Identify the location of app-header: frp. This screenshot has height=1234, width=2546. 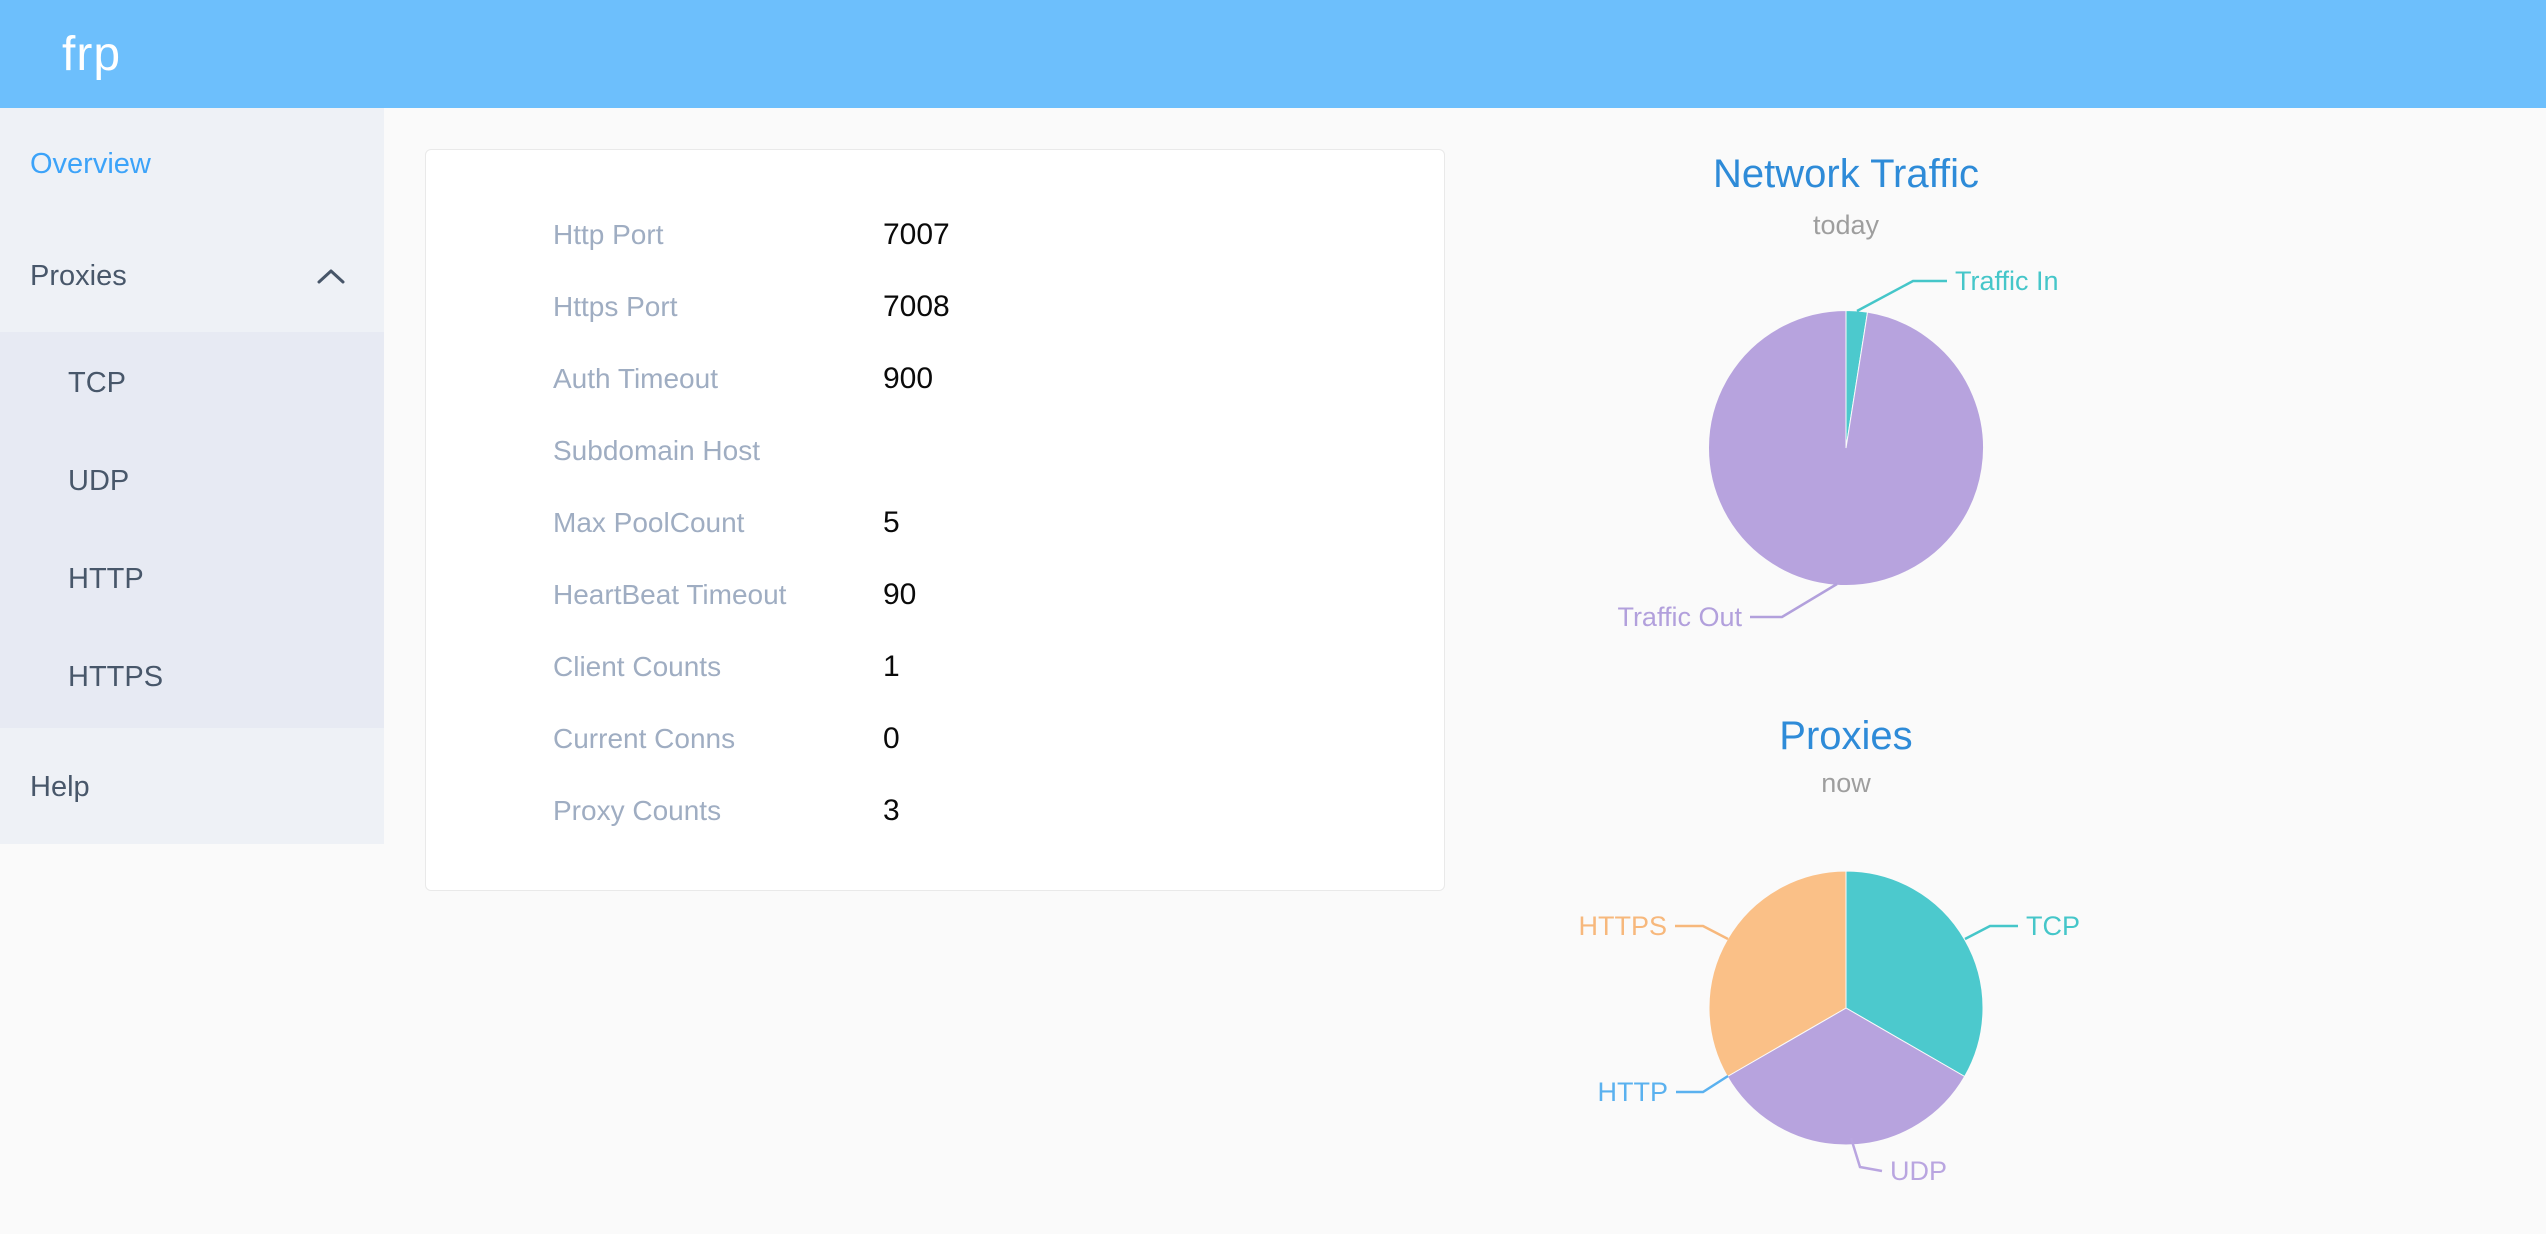
(1273, 54).